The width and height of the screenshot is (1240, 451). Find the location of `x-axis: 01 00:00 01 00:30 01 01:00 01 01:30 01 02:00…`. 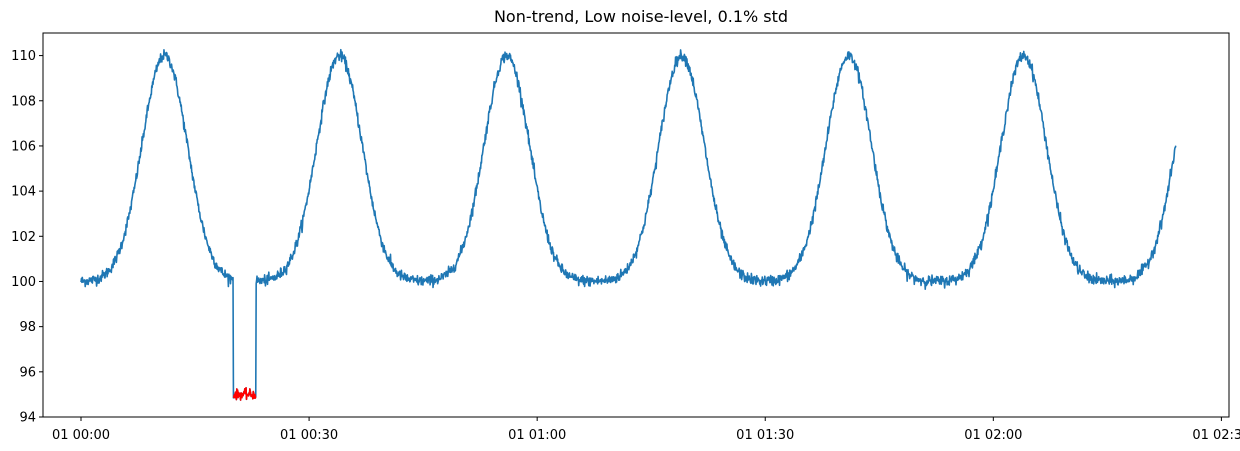

x-axis: 01 00:00 01 00:30 01 01:00 01 01:30 01 02:00… is located at coordinates (646, 430).